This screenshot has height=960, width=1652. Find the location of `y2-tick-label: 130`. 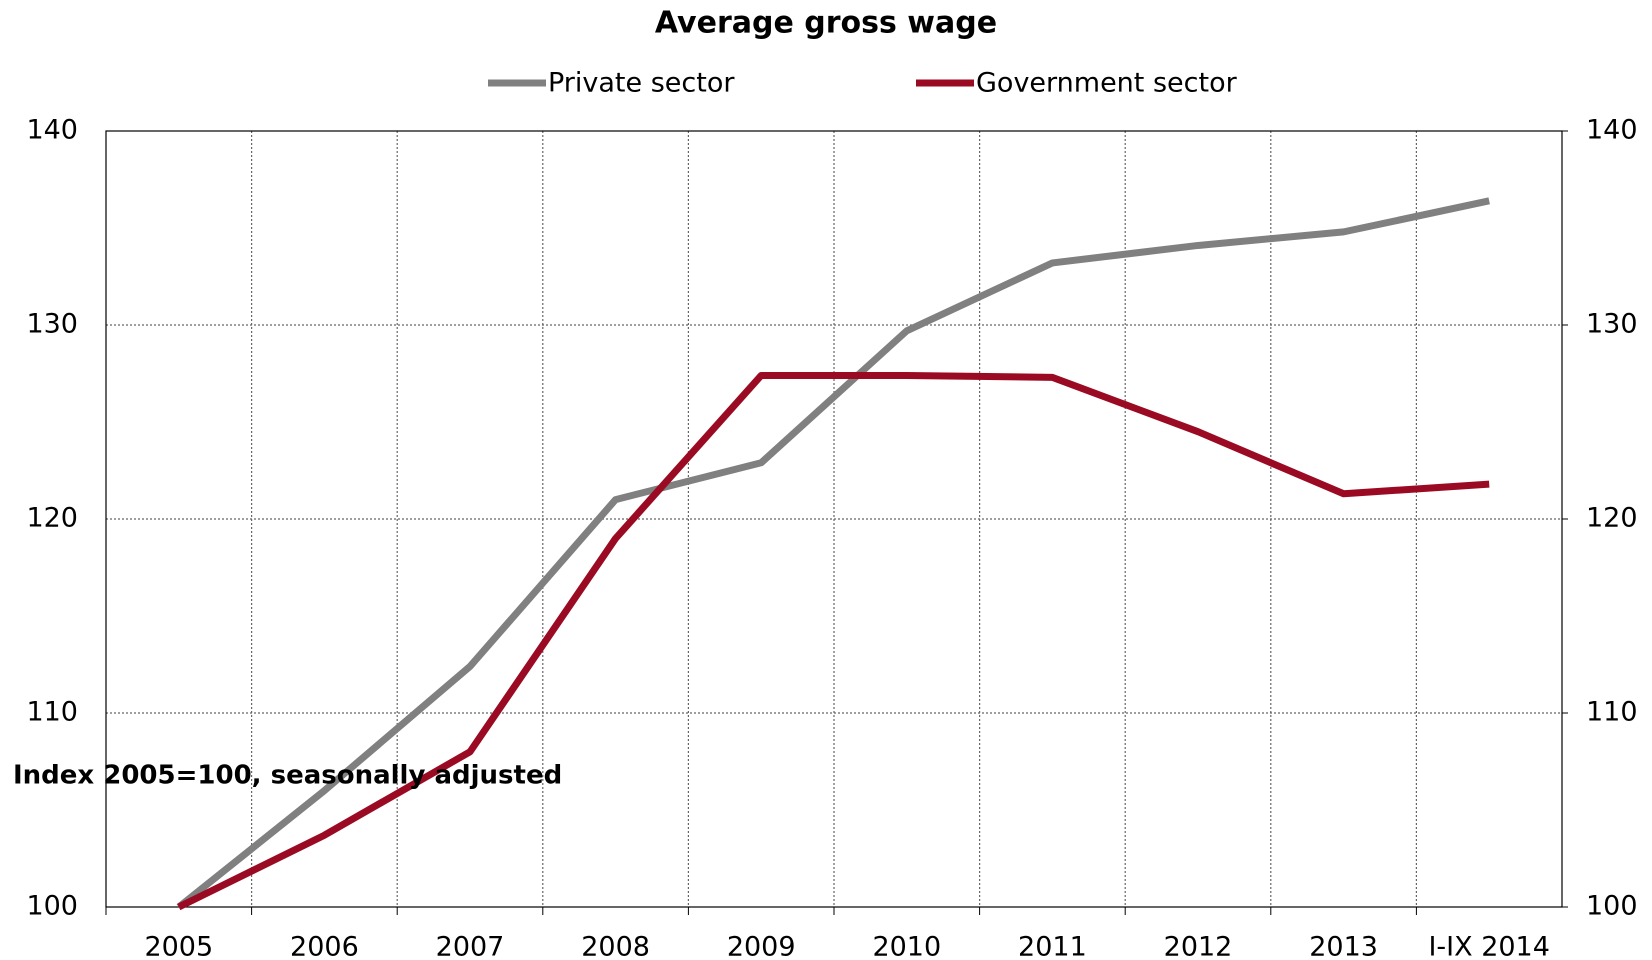

y2-tick-label: 130 is located at coordinates (1612, 324).